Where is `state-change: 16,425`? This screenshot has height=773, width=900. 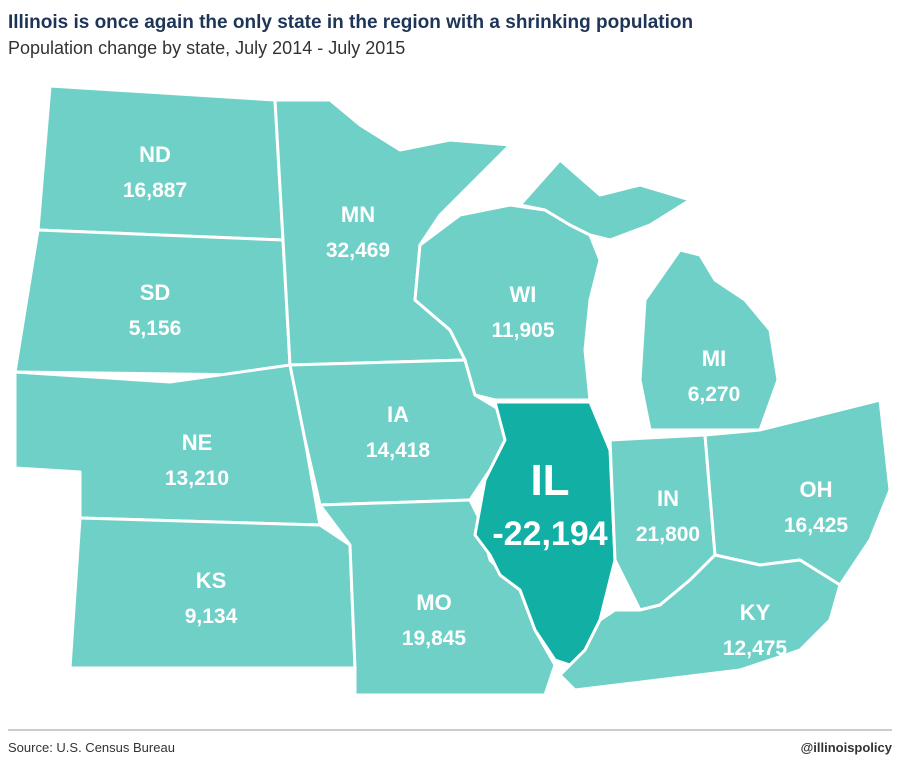 state-change: 16,425 is located at coordinates (816, 525).